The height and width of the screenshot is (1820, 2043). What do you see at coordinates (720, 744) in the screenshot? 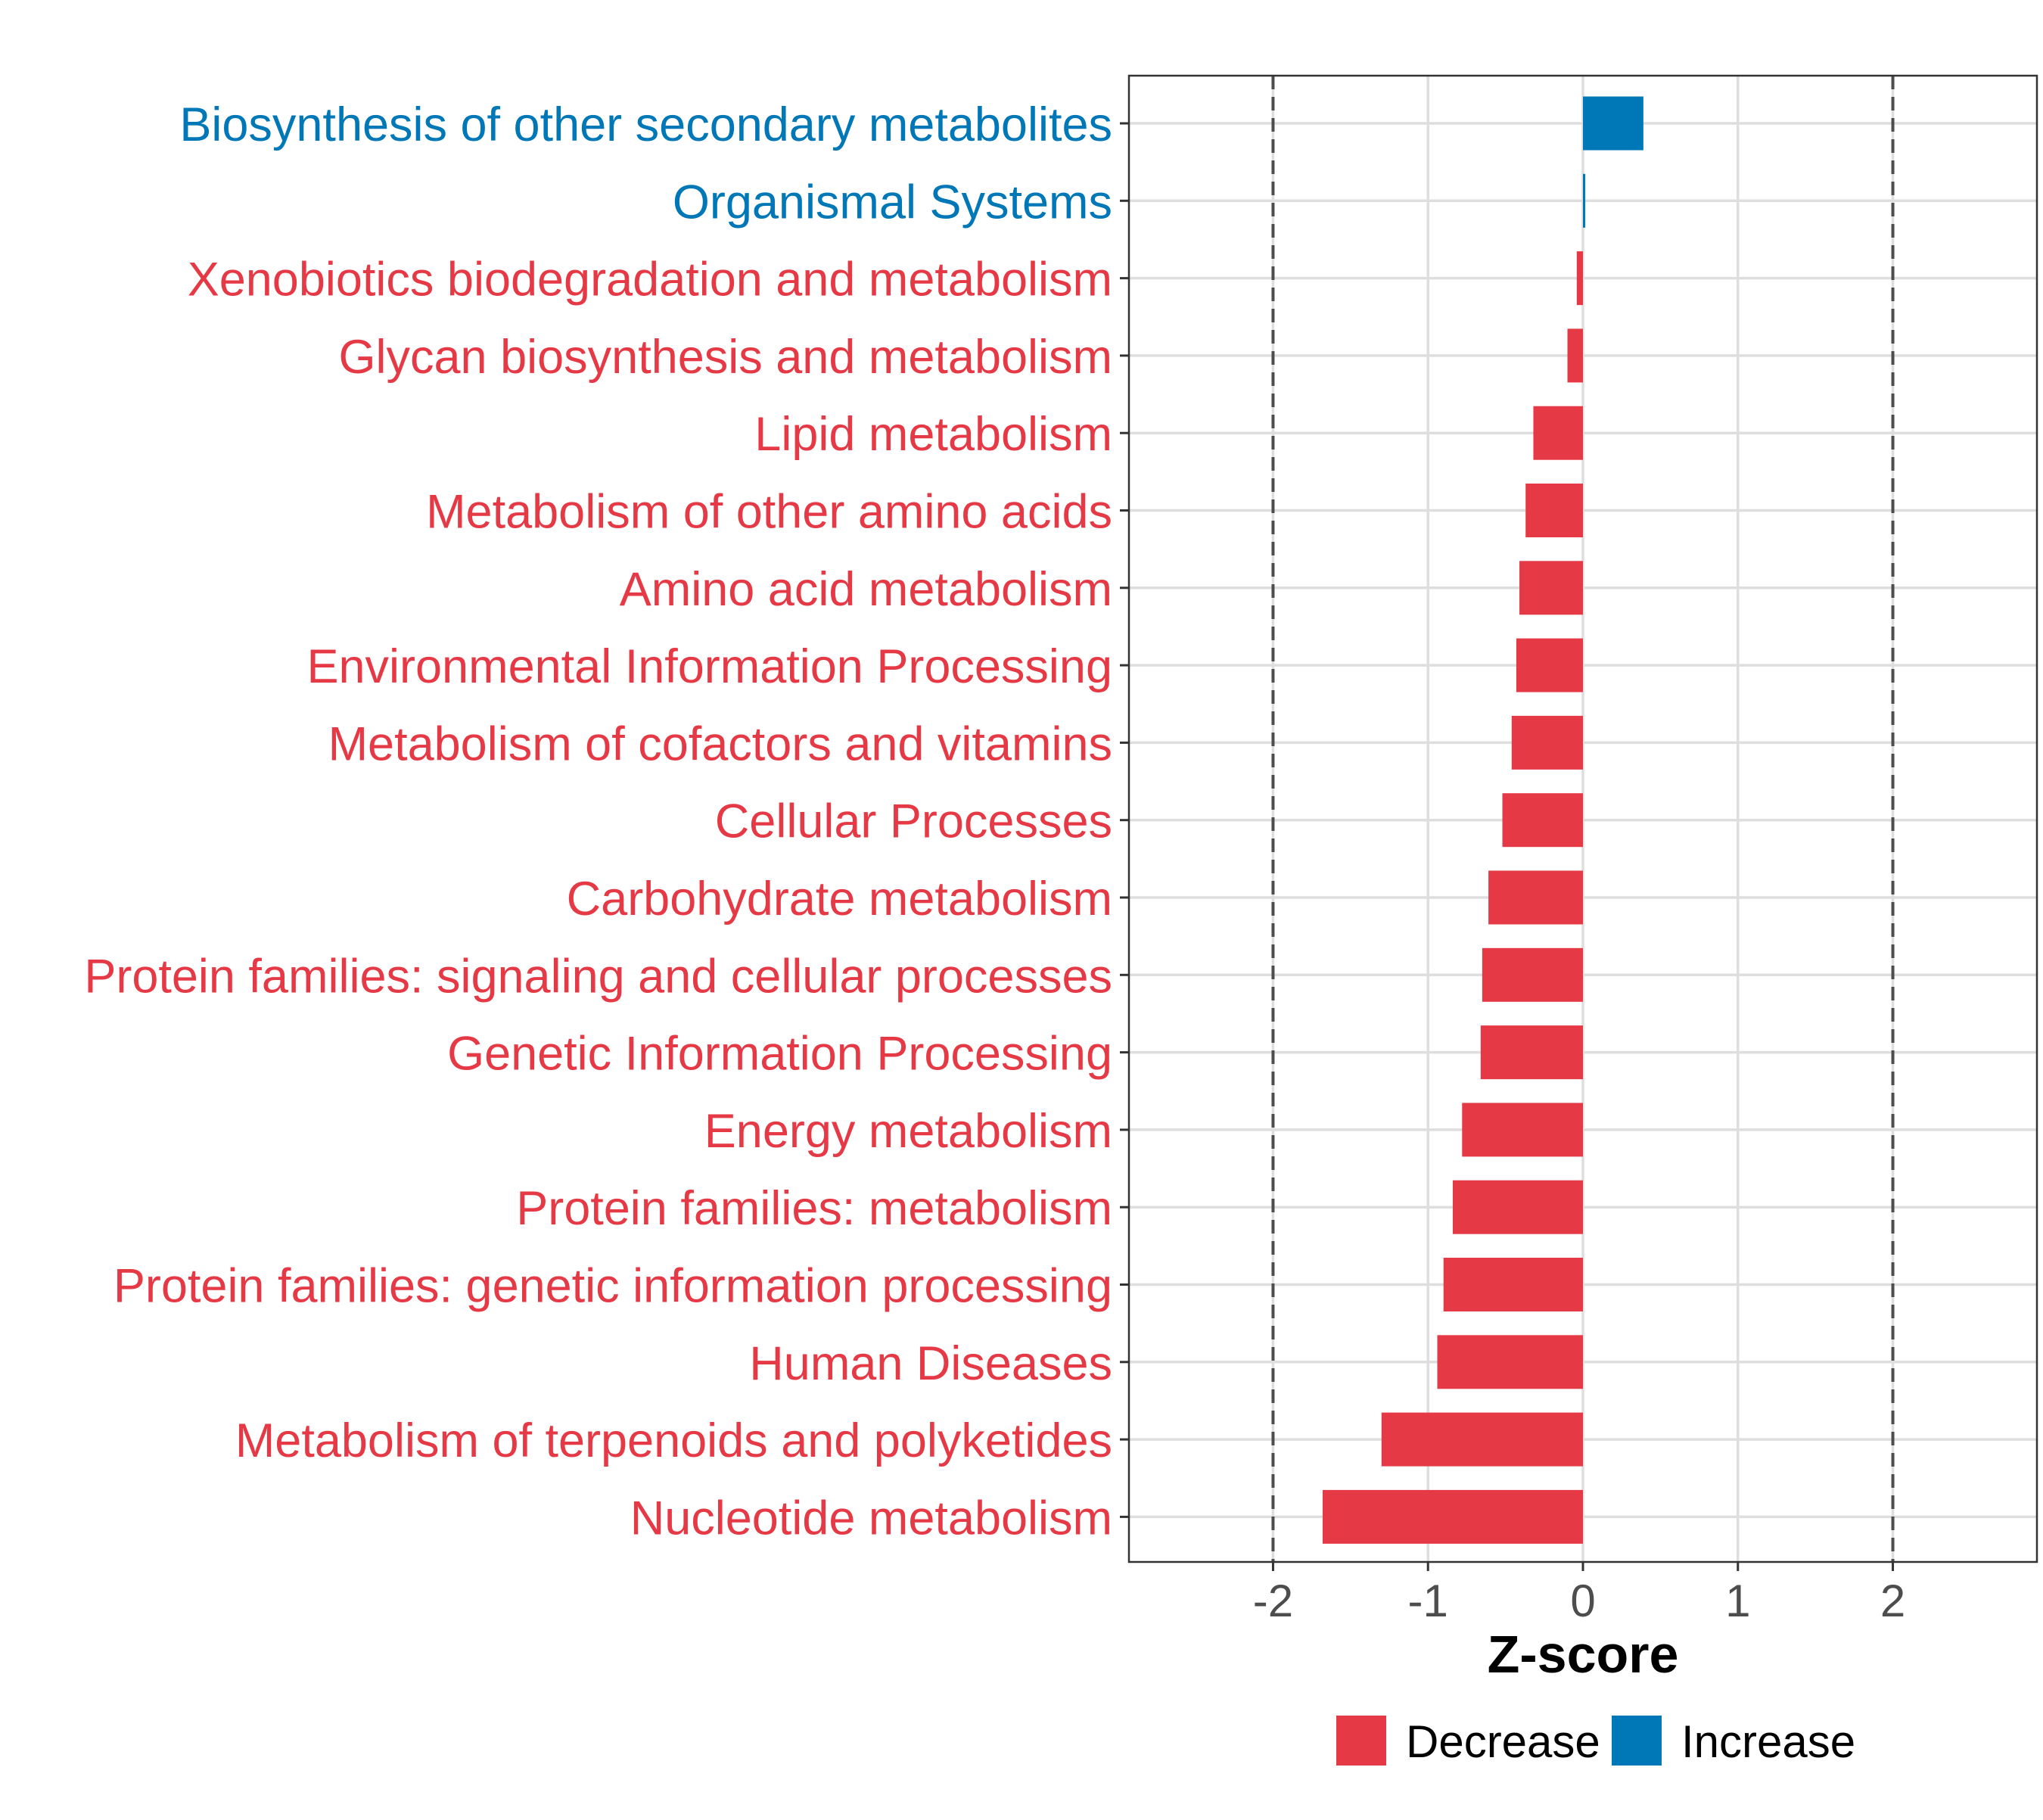
I see `category-label: Metabolism of cofactors and vitamins` at bounding box center [720, 744].